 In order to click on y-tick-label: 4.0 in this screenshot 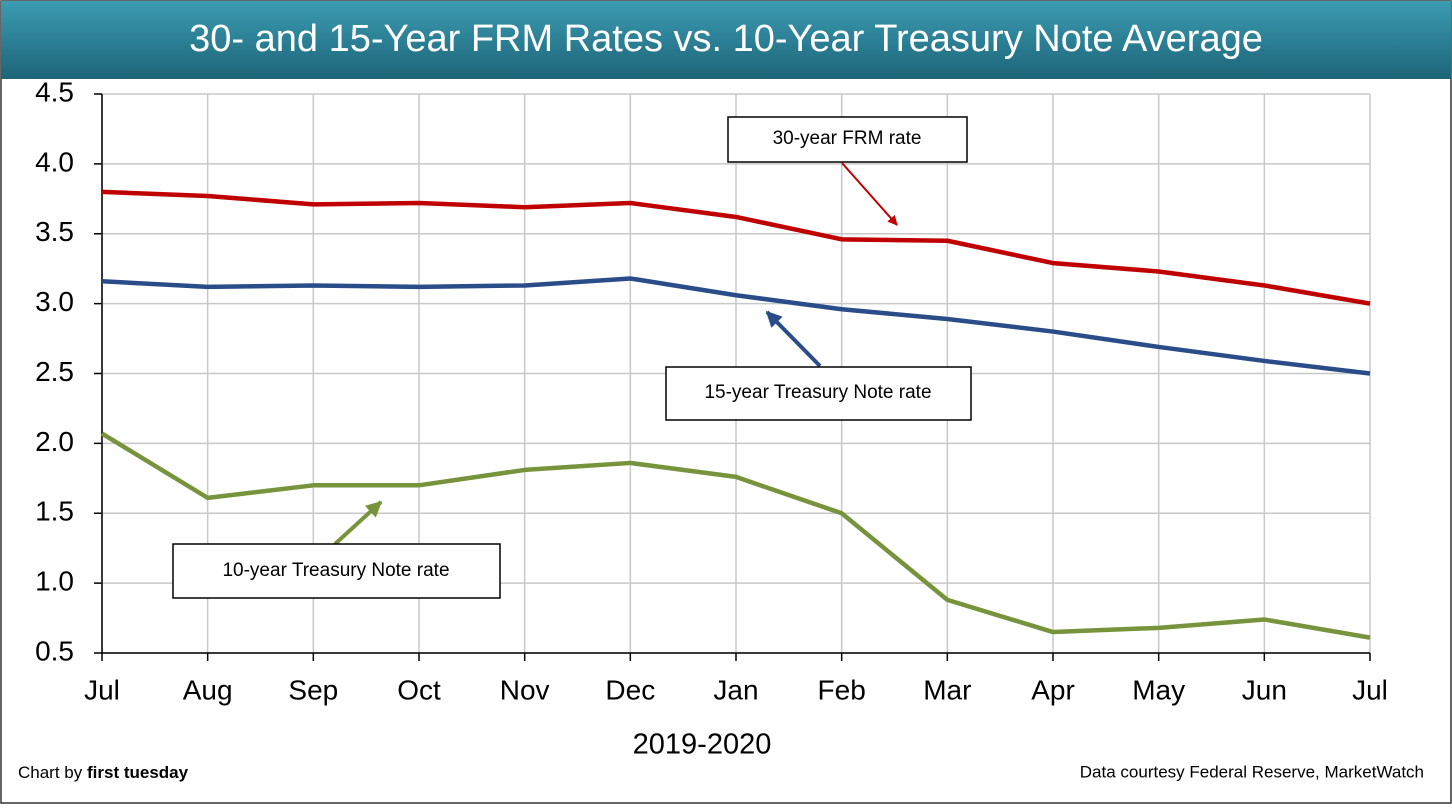, I will do `click(54, 161)`.